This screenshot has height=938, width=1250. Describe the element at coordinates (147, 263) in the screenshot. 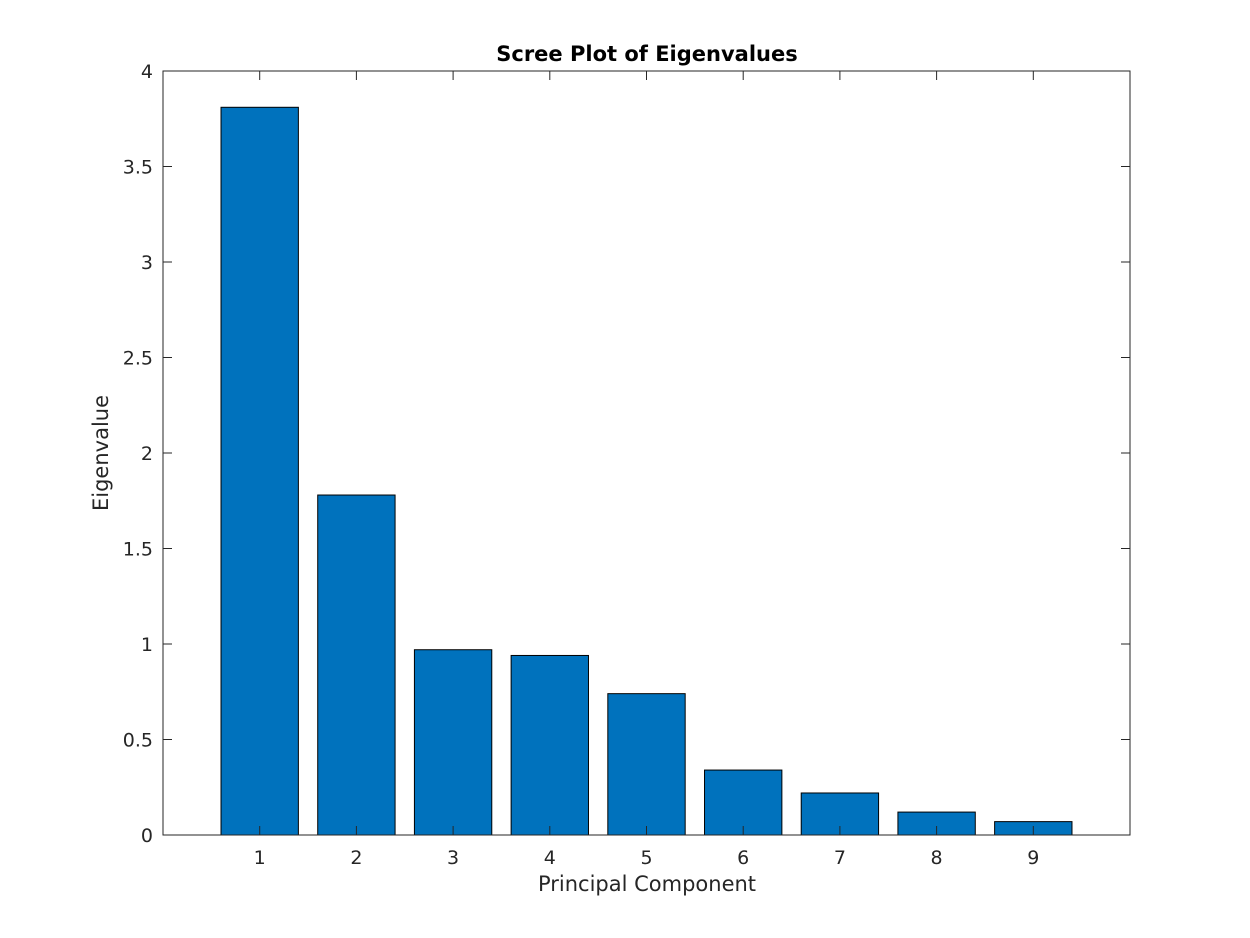

I see `y-tick-label: 3` at that location.